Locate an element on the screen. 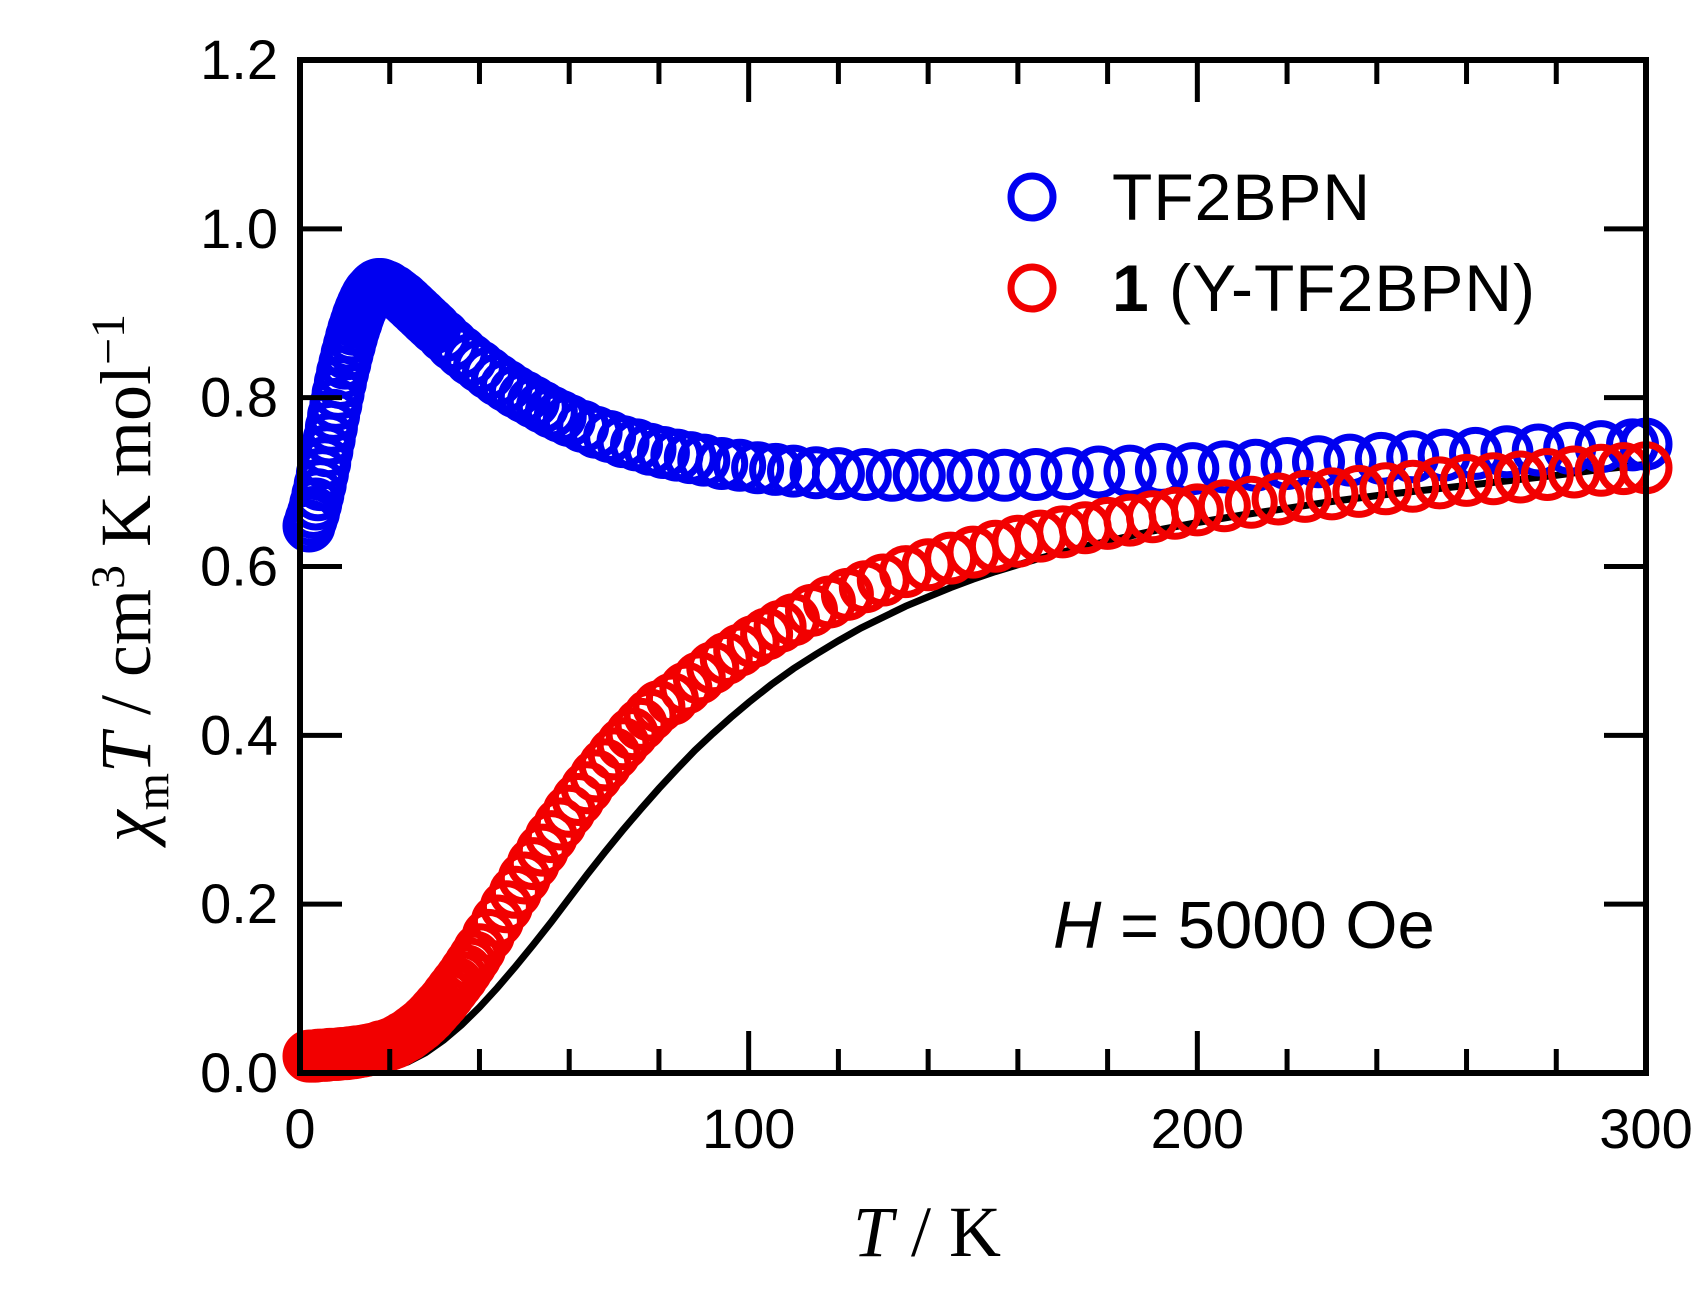  y-tick-label: 0.6 is located at coordinates (239, 566).